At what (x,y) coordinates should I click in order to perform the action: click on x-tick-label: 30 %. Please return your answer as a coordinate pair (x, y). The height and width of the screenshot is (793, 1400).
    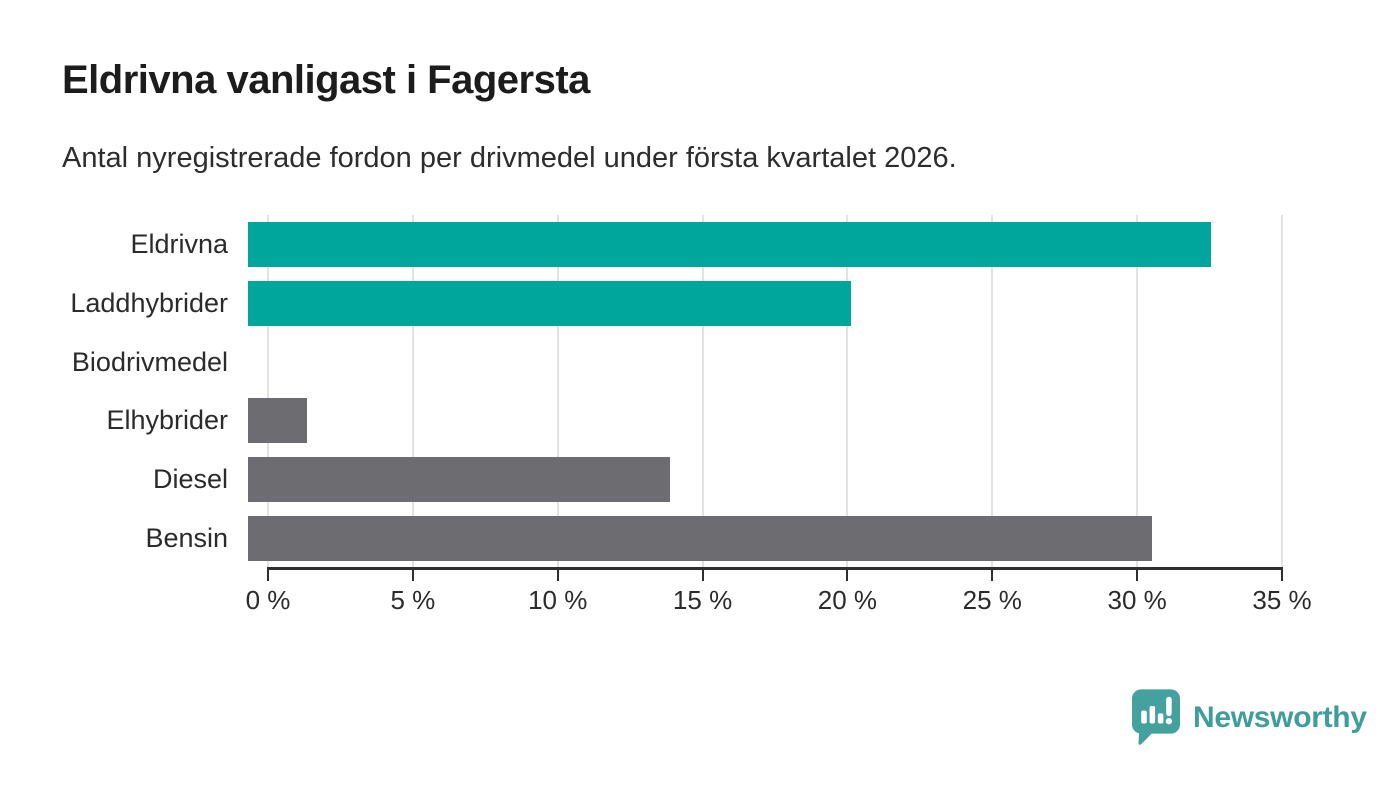
    Looking at the image, I should click on (1137, 600).